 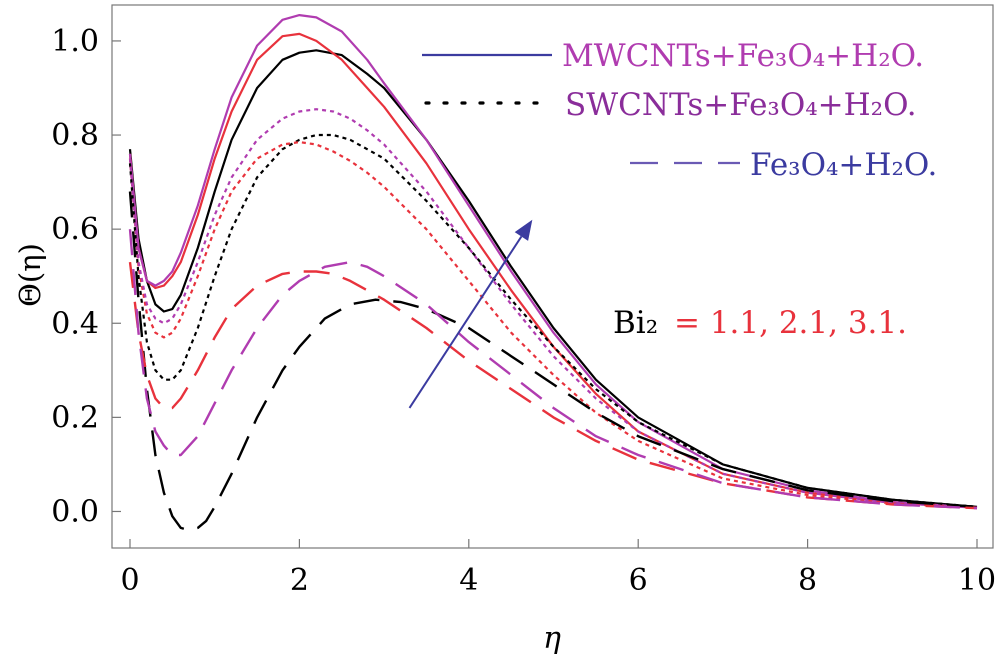 I want to click on y-tick-label: 0.0, so click(x=75, y=511).